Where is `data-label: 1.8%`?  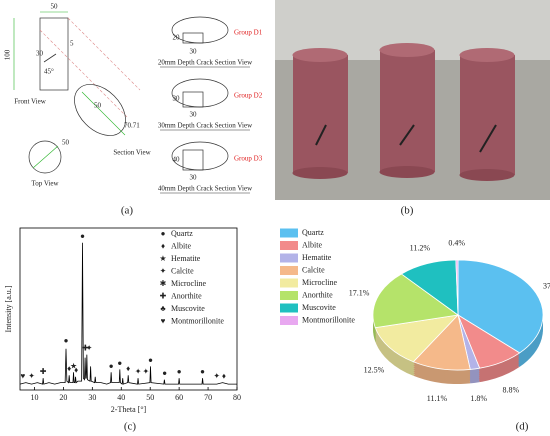
data-label: 1.8% is located at coordinates (478, 398).